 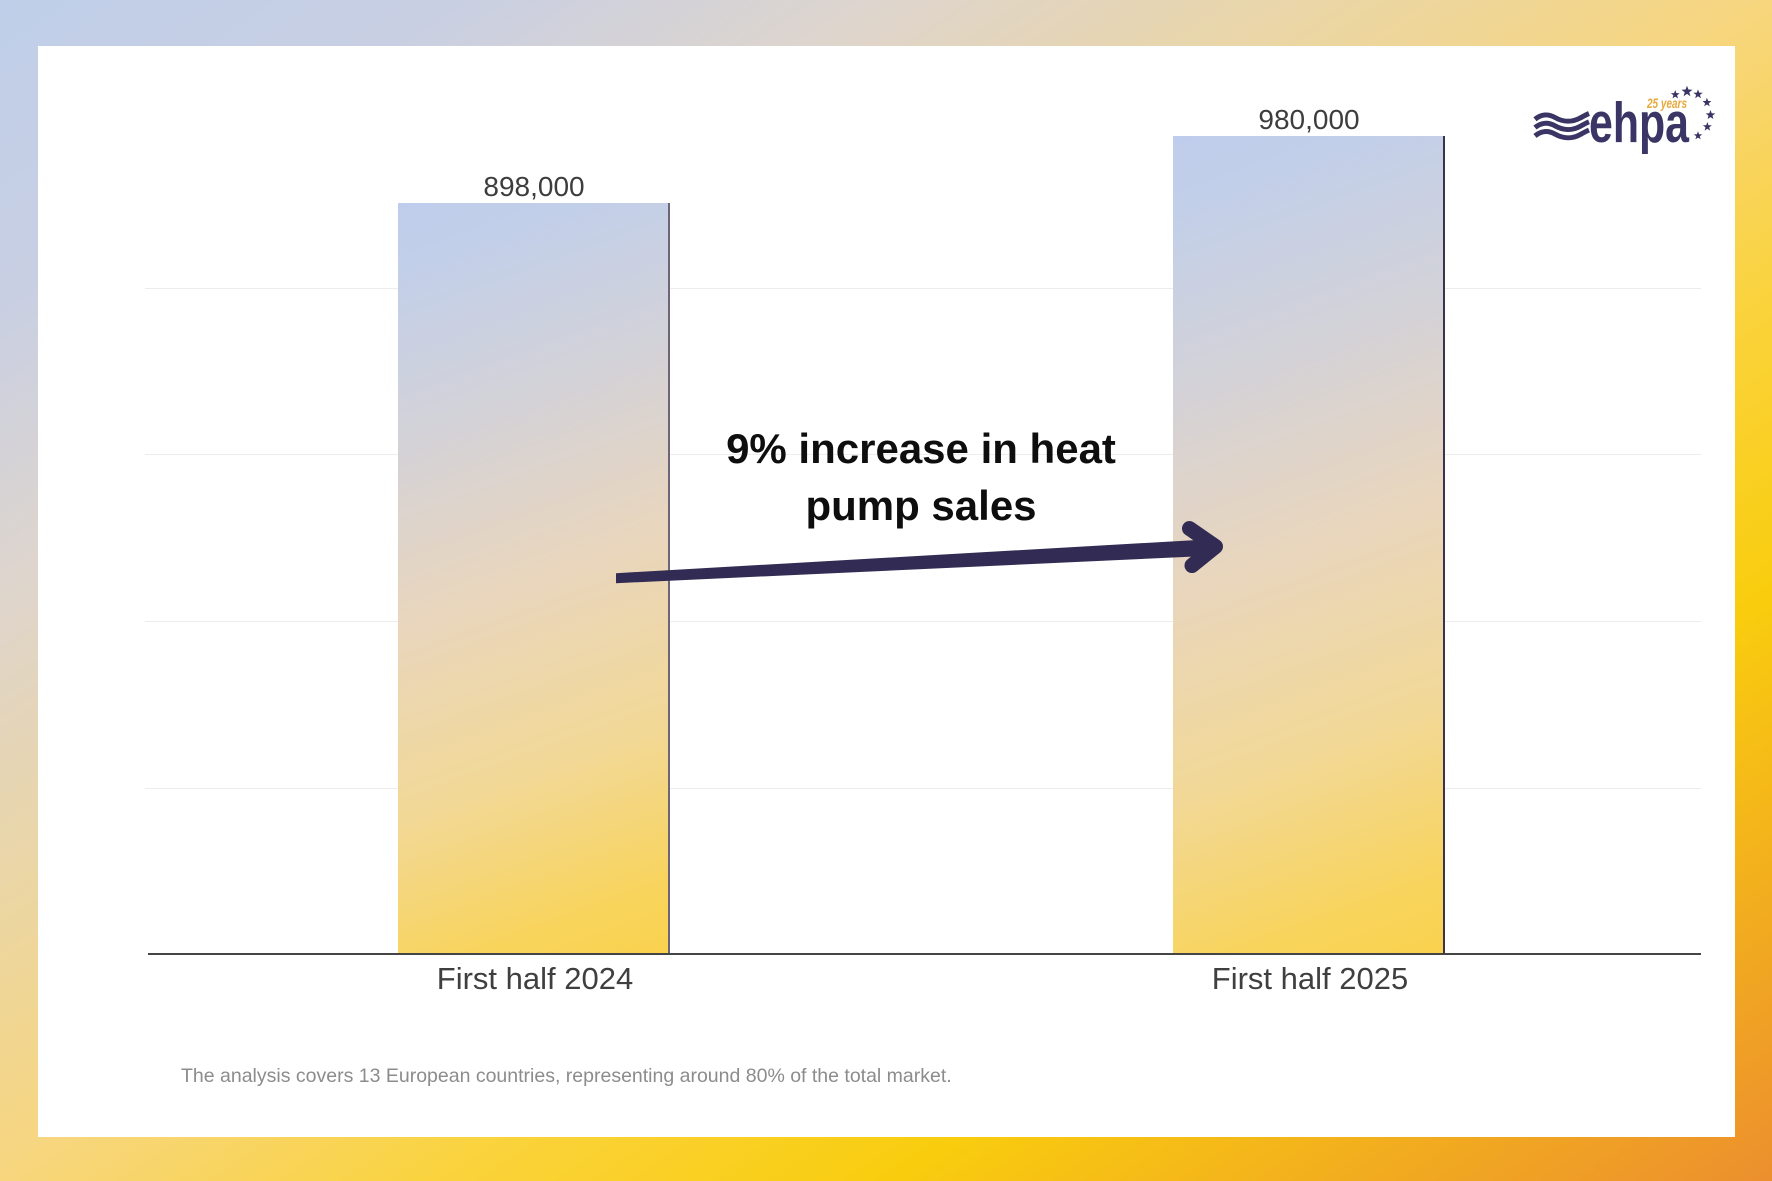 I want to click on svg-text: ehpa, so click(x=1639, y=123).